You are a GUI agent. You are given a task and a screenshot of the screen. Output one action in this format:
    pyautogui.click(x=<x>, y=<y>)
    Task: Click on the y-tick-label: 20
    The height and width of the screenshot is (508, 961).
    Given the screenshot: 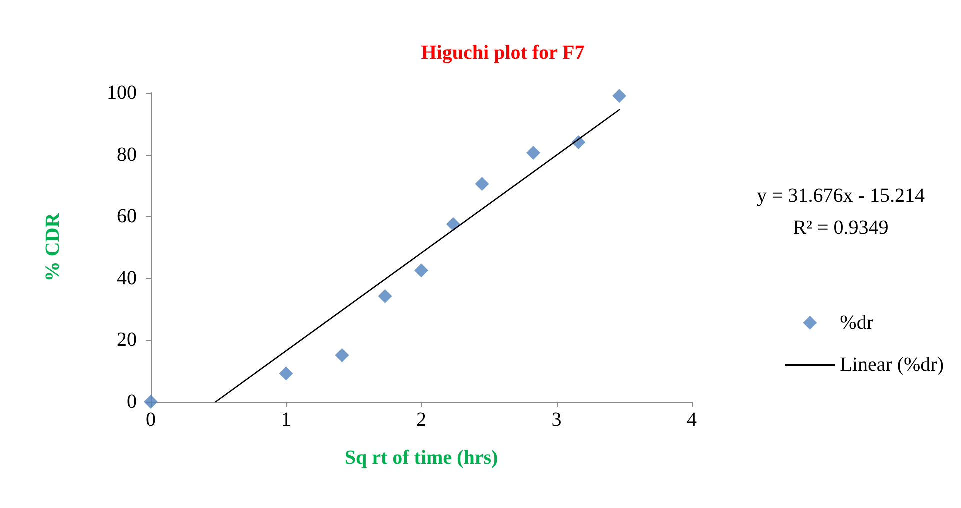 What is the action you would take?
    pyautogui.click(x=127, y=340)
    